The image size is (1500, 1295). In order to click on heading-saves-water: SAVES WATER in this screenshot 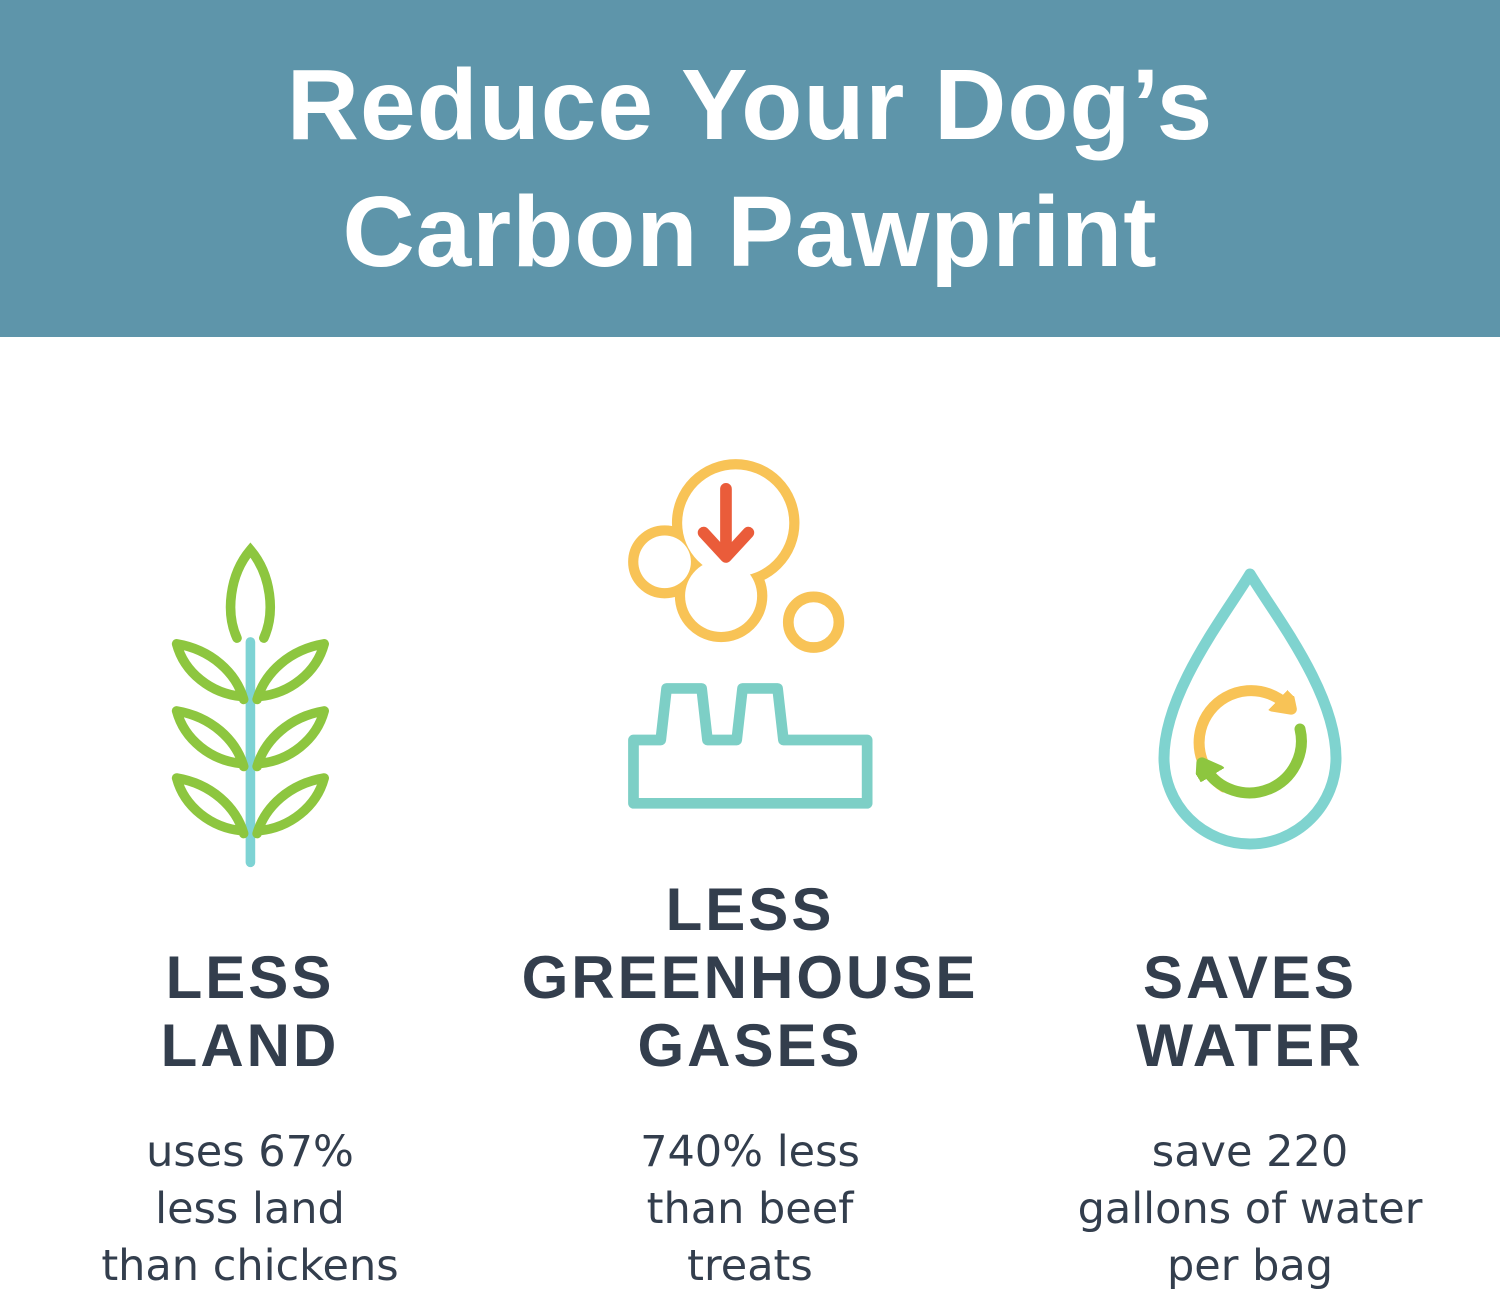, I will do `click(1250, 1011)`.